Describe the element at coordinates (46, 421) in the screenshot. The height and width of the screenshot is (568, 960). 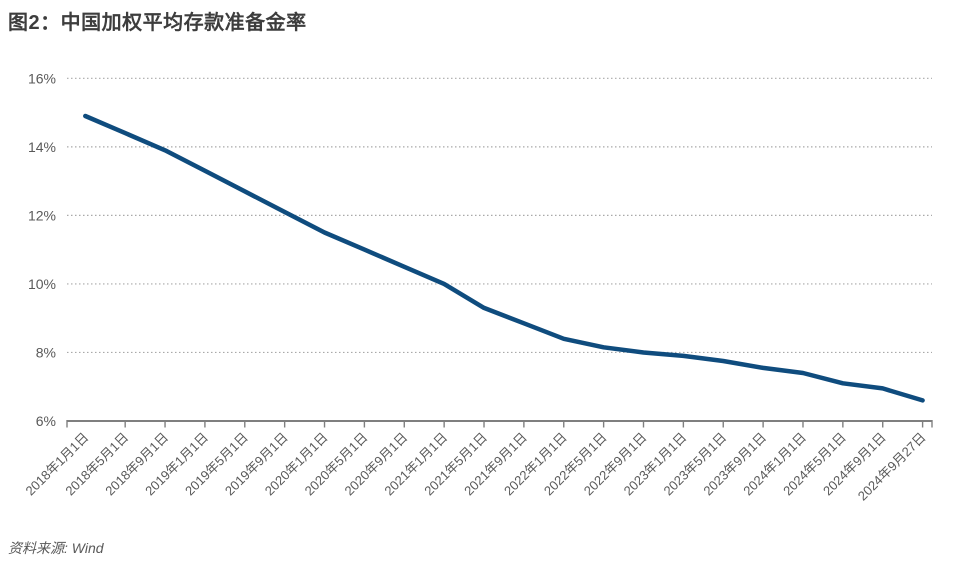
I see `y-axis-label: 6%` at that location.